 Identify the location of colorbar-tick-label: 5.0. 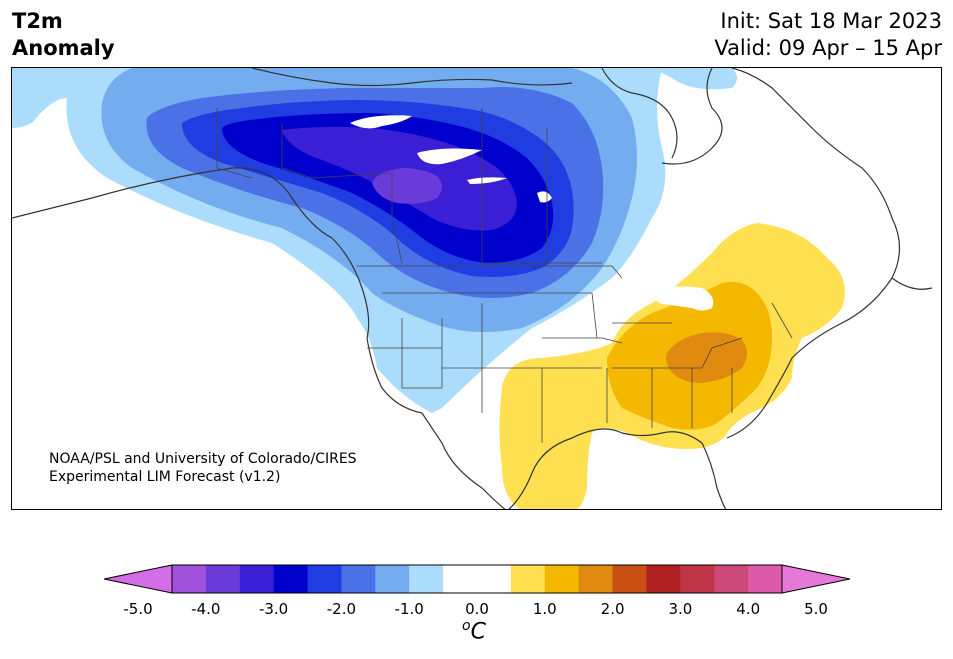
(816, 609).